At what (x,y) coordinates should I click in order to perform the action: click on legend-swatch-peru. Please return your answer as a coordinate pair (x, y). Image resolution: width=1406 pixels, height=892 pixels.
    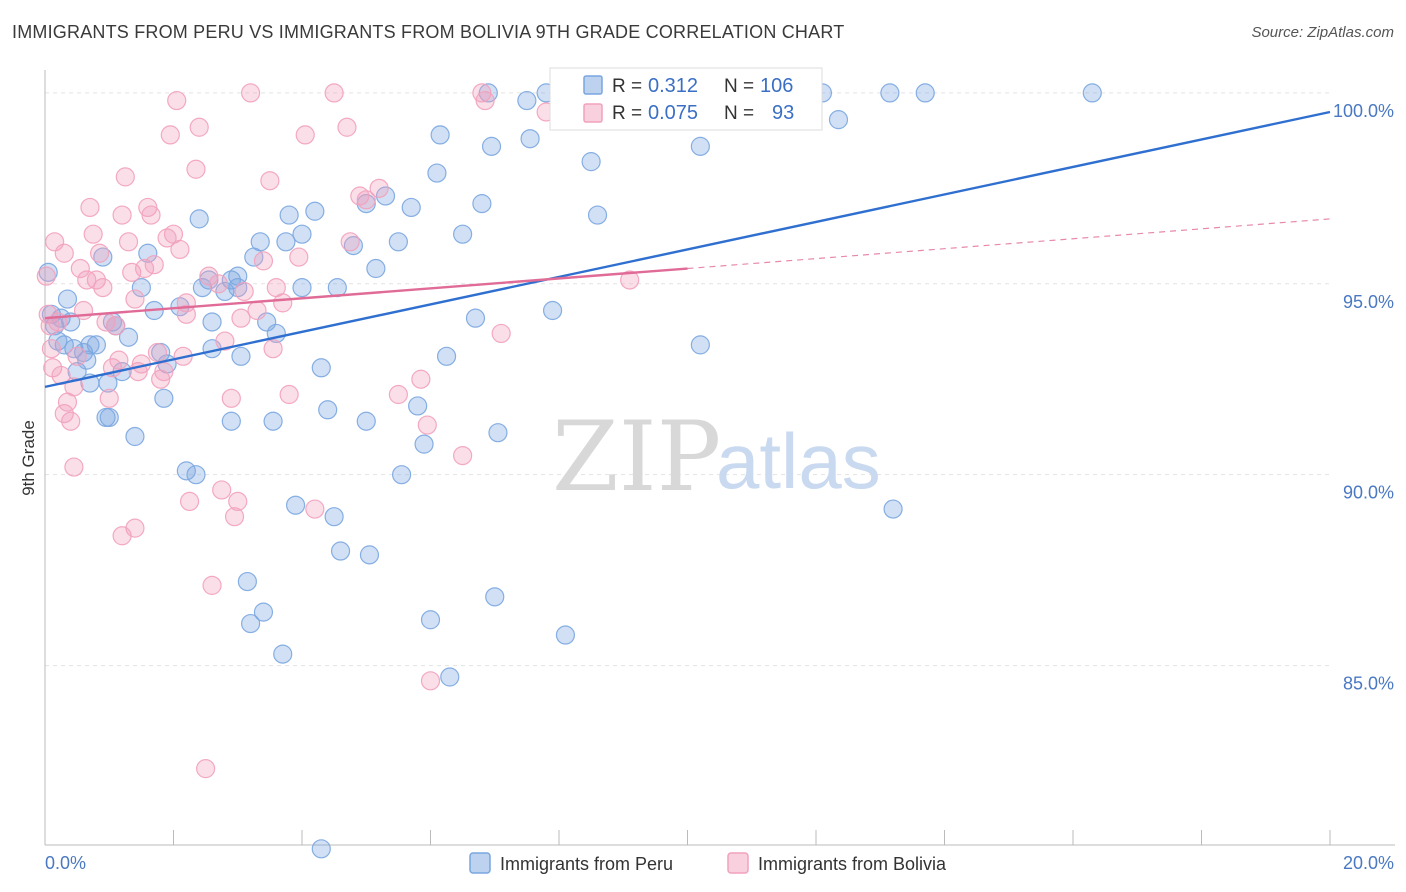
    Looking at the image, I should click on (593, 85).